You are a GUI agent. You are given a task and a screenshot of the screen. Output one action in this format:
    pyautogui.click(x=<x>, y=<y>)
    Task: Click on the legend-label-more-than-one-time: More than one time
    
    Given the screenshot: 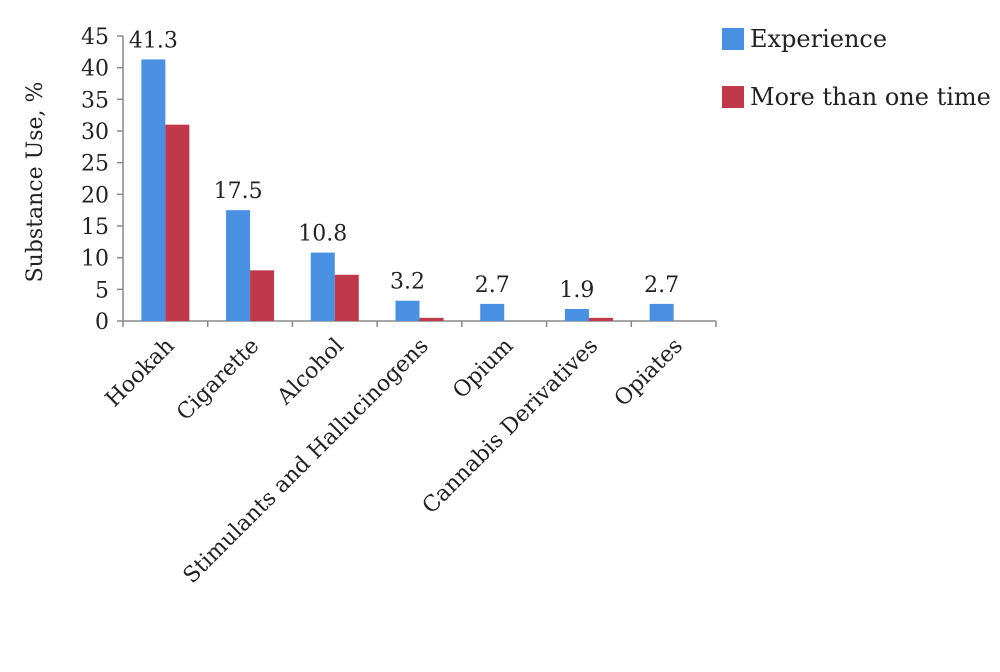 What is the action you would take?
    pyautogui.click(x=870, y=97)
    